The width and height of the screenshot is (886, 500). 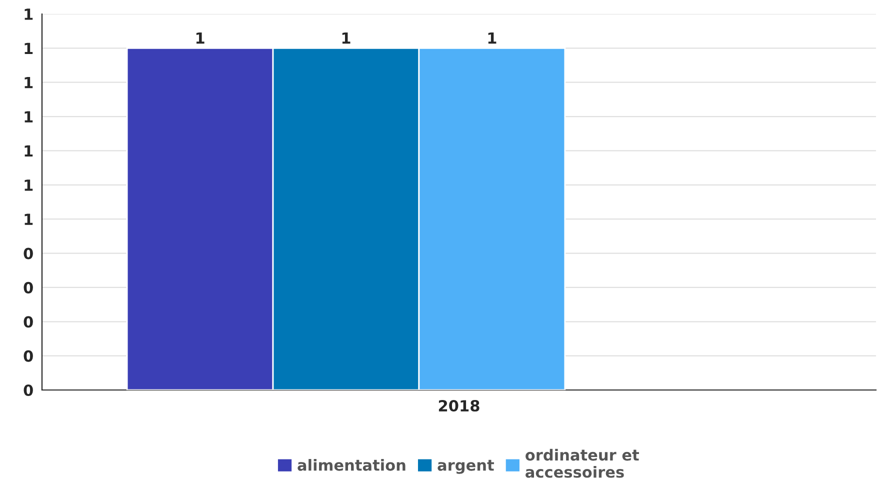 I want to click on legend-label: alimentation, so click(x=352, y=465).